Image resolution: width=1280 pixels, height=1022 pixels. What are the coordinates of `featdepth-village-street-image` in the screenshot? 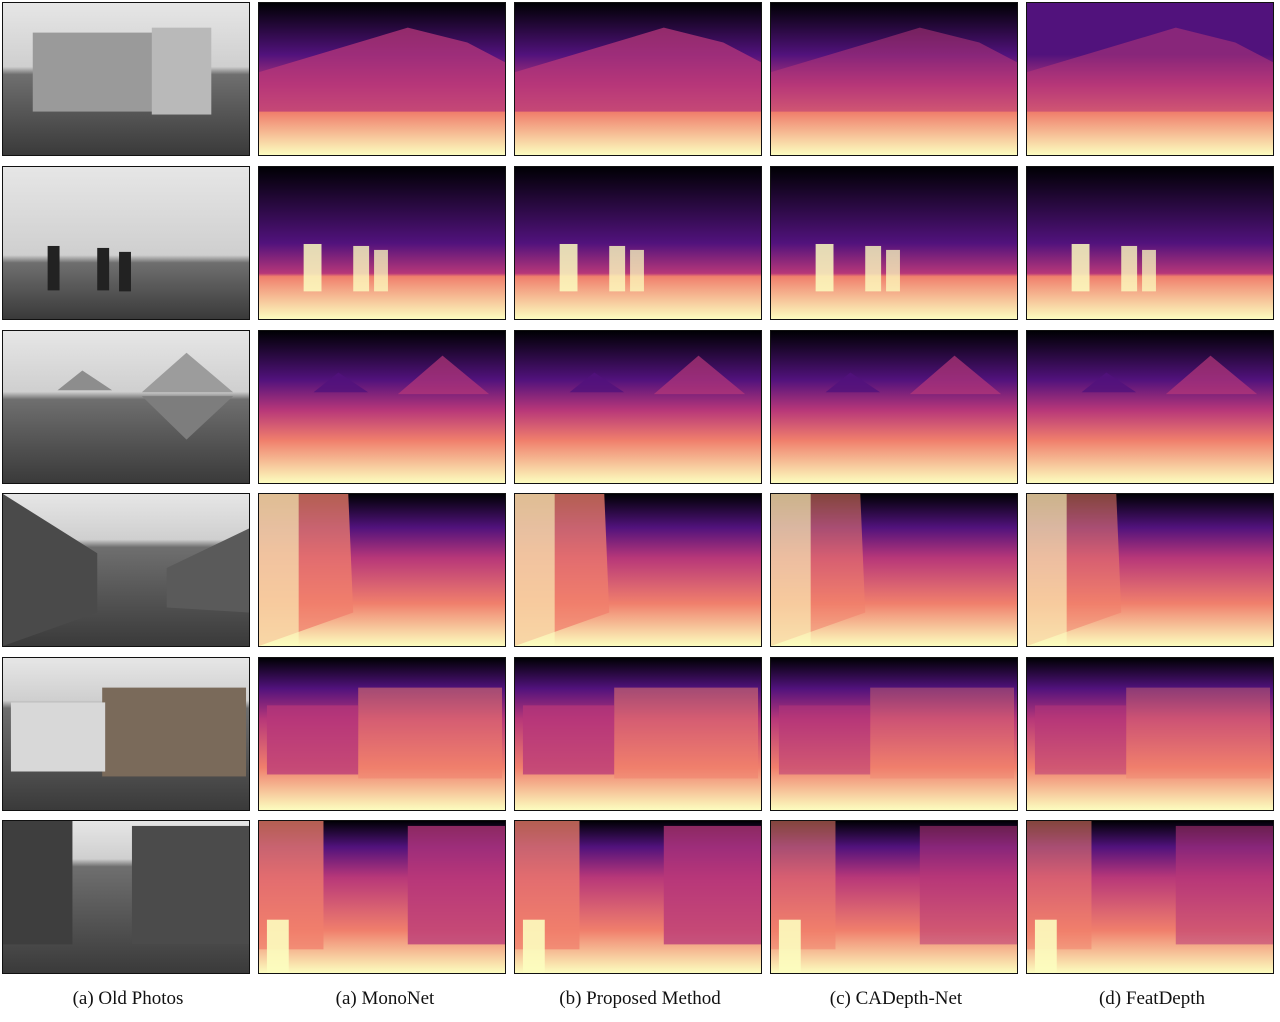 It's located at (1150, 570).